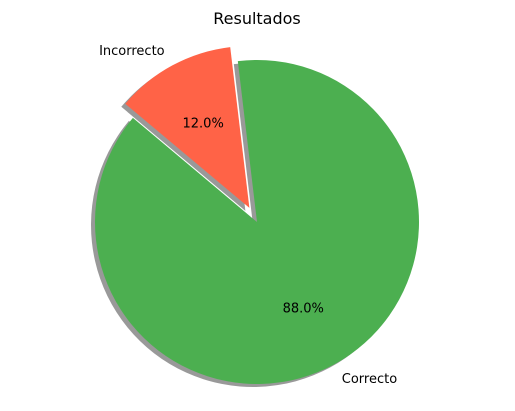 The width and height of the screenshot is (515, 411). Describe the element at coordinates (257, 18) in the screenshot. I see `chart-title: Resultados` at that location.